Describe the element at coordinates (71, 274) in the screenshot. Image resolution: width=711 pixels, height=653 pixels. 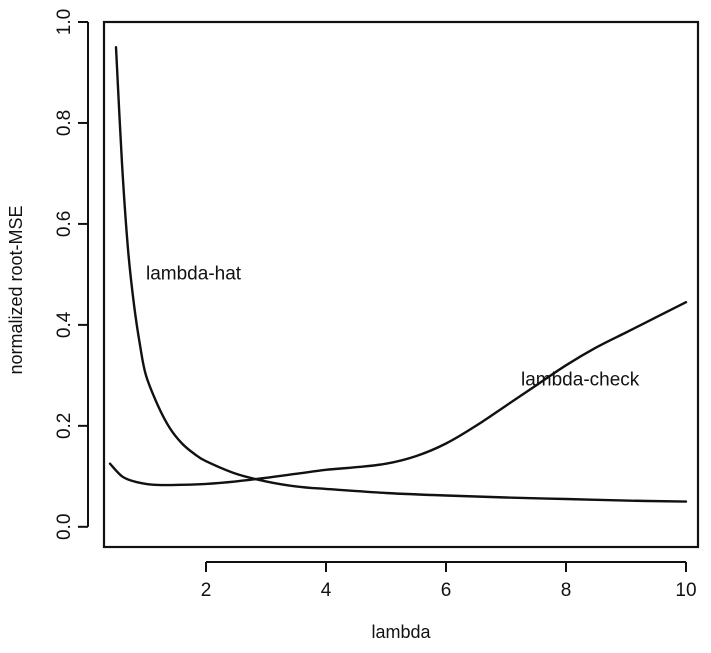
I see `y-axis: 0.0 0.2 0.4 0.6 0.8 1.0` at that location.